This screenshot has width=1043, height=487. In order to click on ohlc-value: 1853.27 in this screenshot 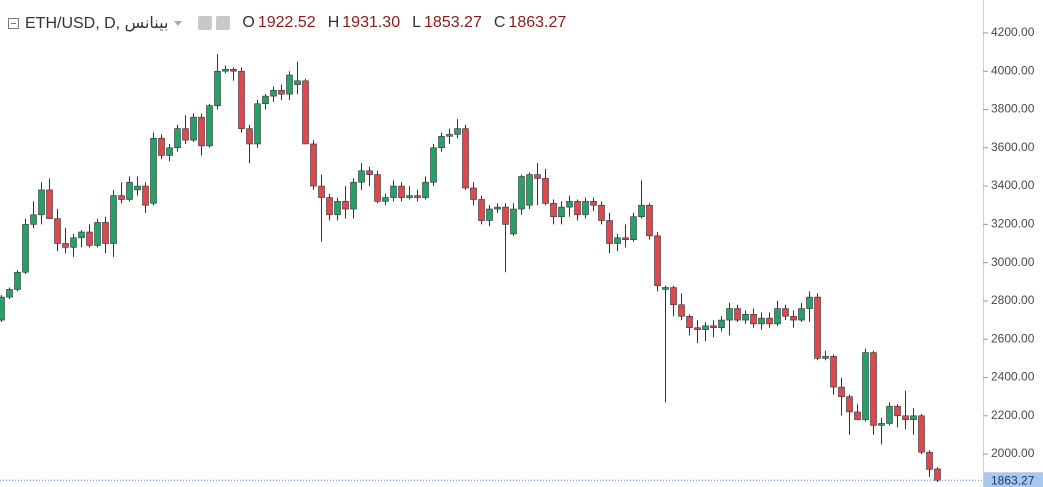, I will do `click(453, 22)`.